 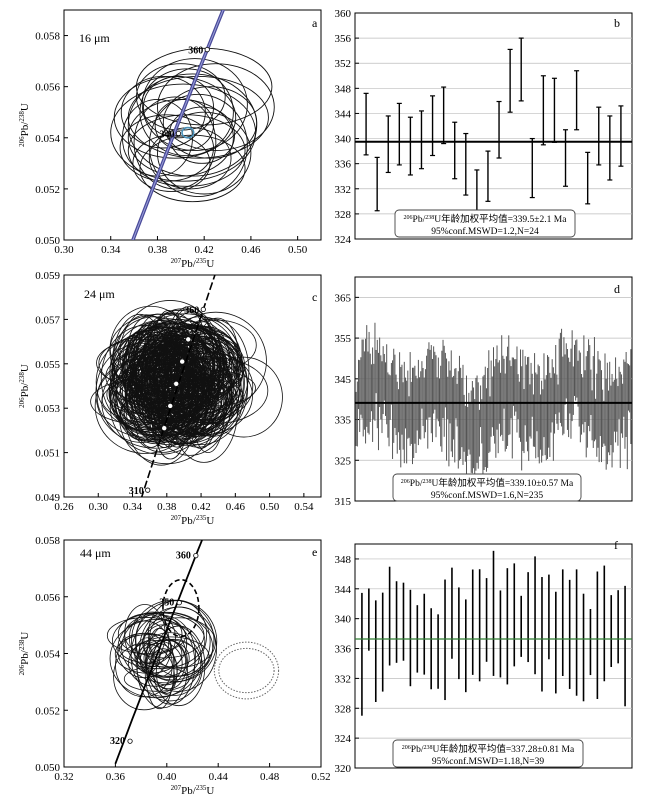 What do you see at coordinates (343, 769) in the screenshot?
I see `y-tick-label: 320` at bounding box center [343, 769].